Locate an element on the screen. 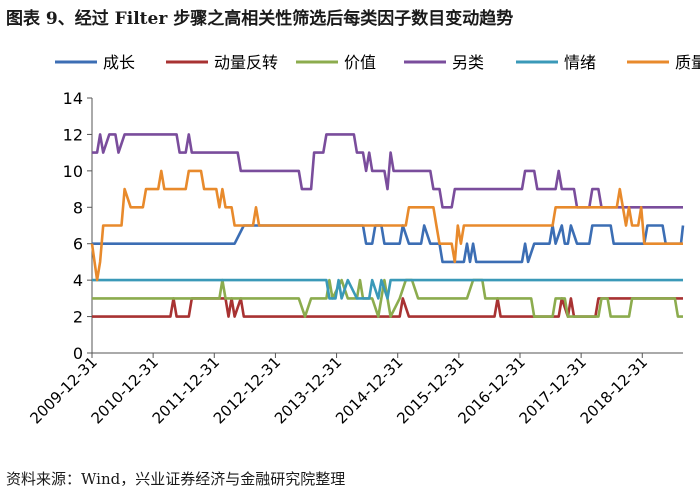  series-line-动量反转 is located at coordinates (387, 307).